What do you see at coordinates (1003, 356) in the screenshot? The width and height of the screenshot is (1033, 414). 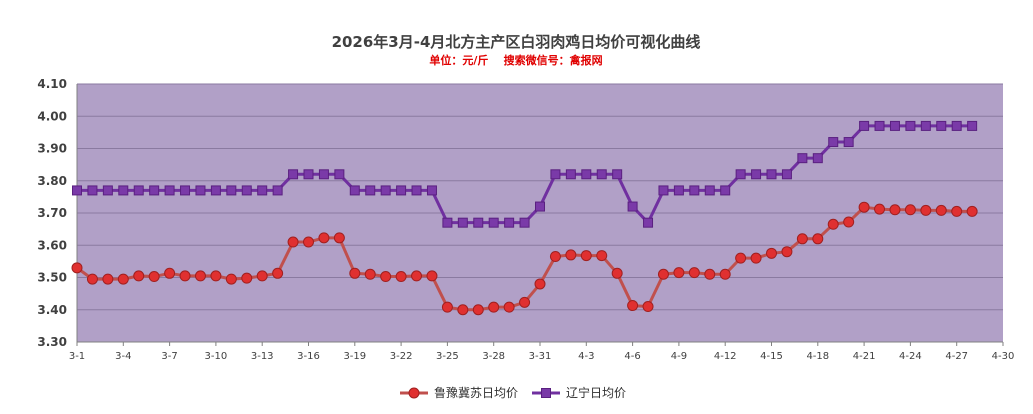 I see `x-tick-label: 4-30` at bounding box center [1003, 356].